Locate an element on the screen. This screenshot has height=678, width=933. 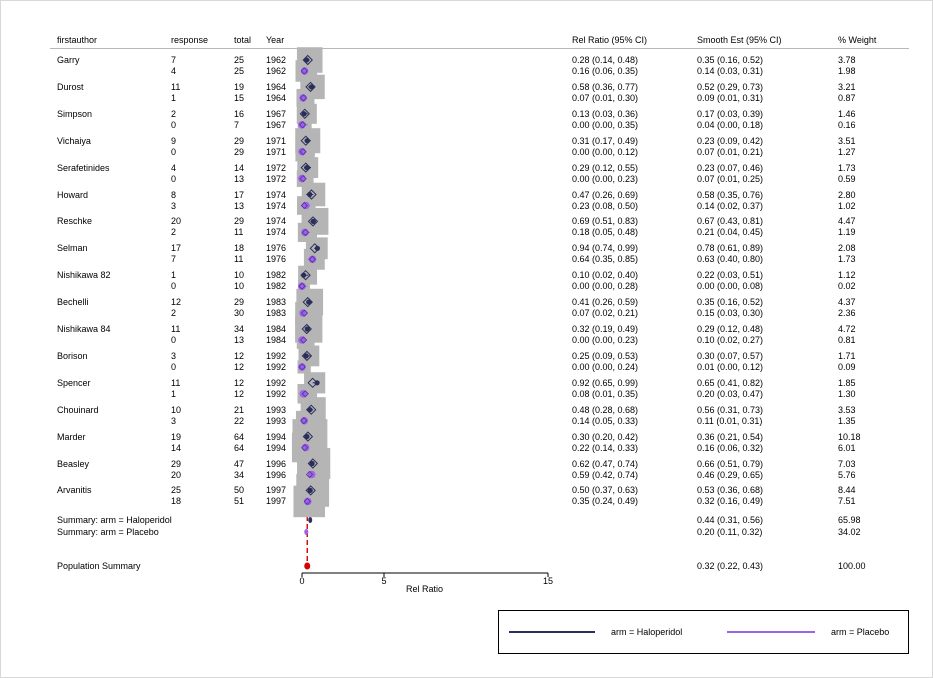
cell-smooth-est: 0.23 (0.09, 0.42) is located at coordinates (730, 140).